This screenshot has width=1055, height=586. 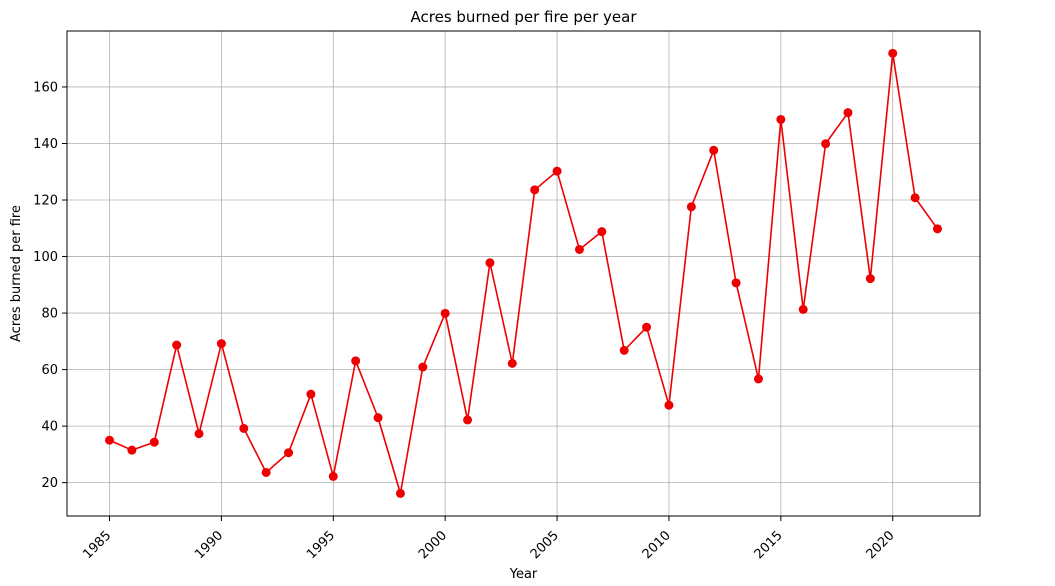 What do you see at coordinates (45, 201) in the screenshot?
I see `y-tick-label: 120` at bounding box center [45, 201].